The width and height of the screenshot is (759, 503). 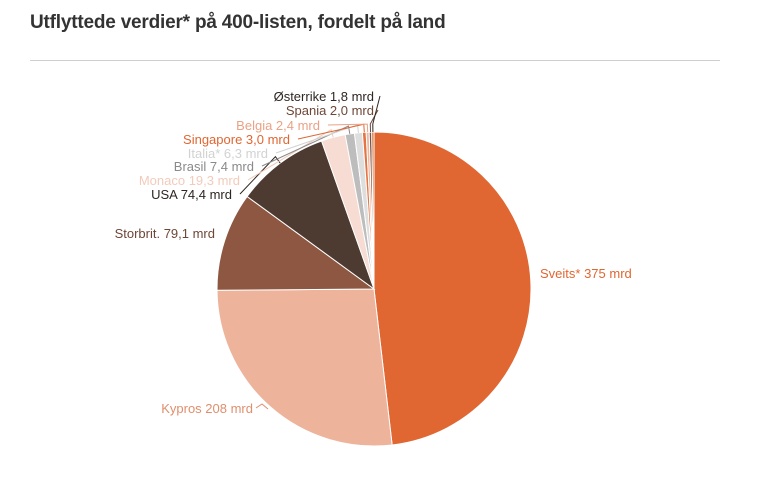 I want to click on slice-label-name: Italia*, so click(x=206, y=153).